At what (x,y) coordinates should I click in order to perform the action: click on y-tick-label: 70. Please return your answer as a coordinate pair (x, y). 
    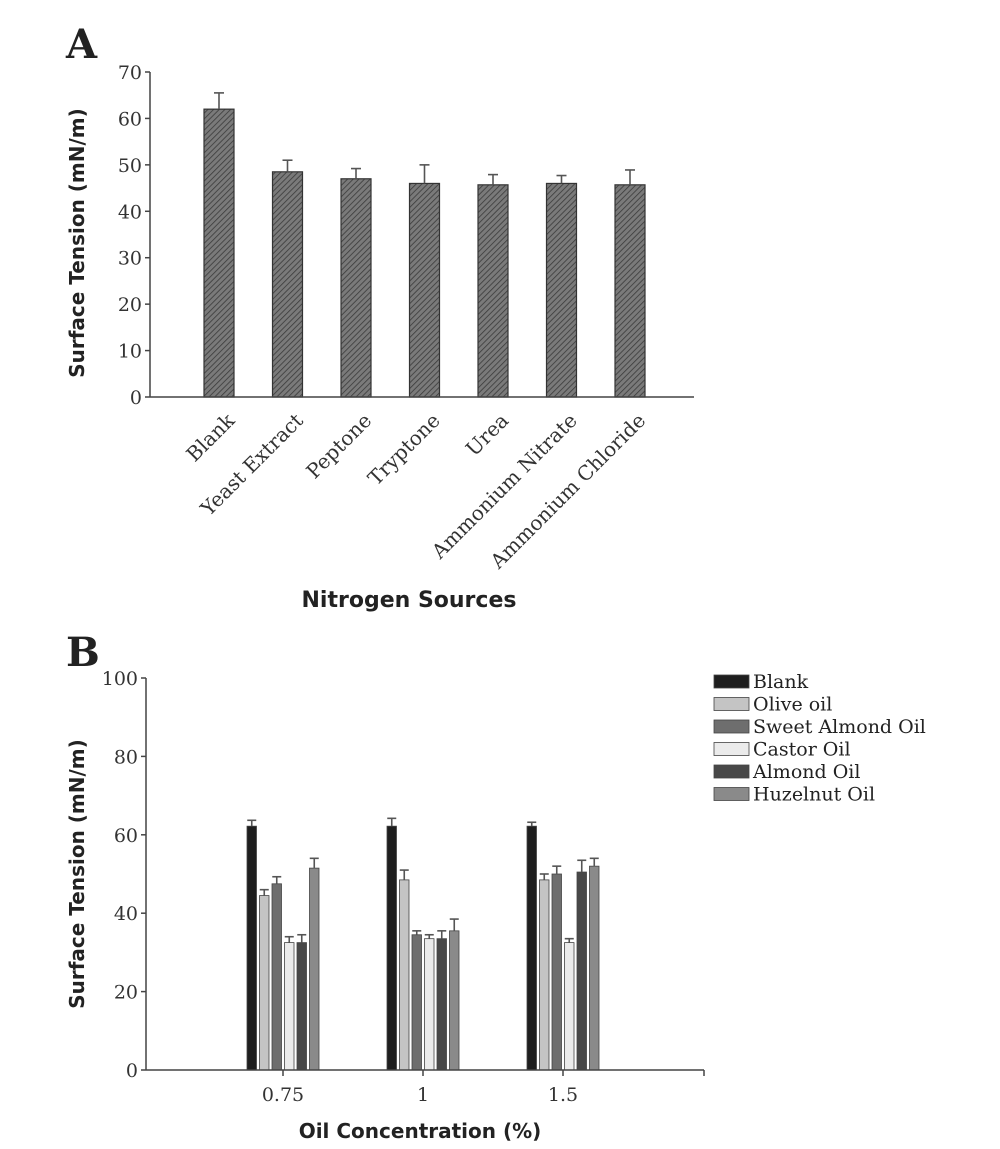
    Looking at the image, I should click on (130, 73).